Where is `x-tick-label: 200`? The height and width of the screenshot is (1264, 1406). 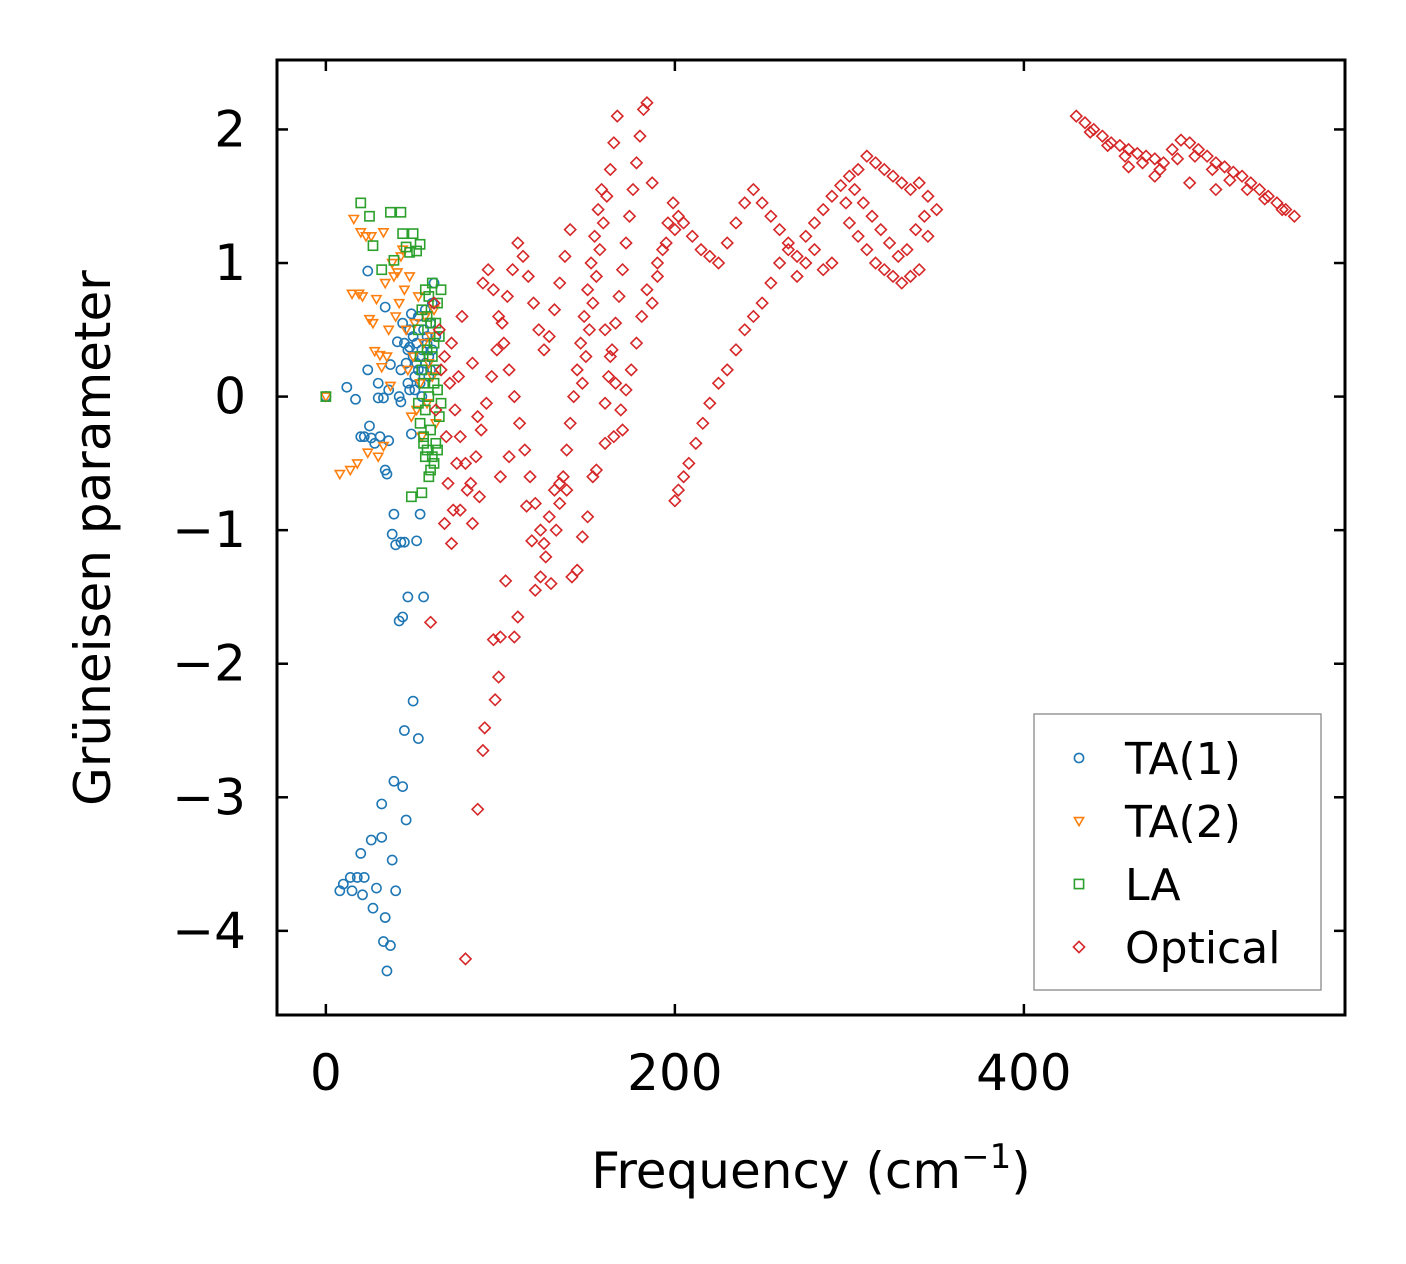 x-tick-label: 200 is located at coordinates (674, 1073).